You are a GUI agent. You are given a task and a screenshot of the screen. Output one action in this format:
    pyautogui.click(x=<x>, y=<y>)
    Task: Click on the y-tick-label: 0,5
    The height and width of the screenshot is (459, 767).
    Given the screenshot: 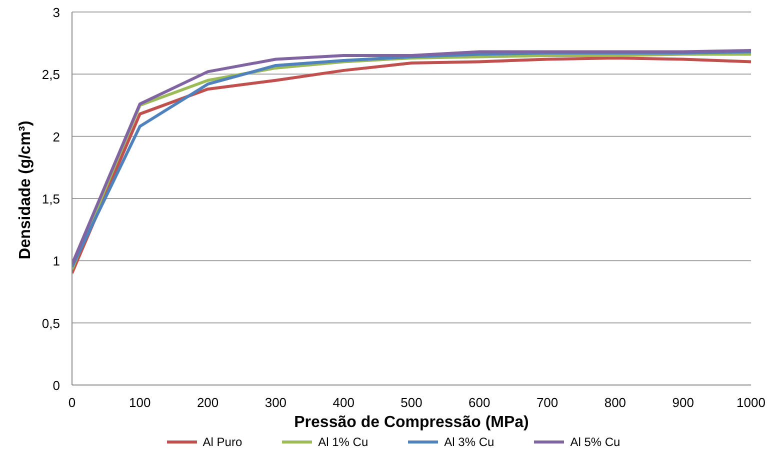 What is the action you would take?
    pyautogui.click(x=51, y=323)
    